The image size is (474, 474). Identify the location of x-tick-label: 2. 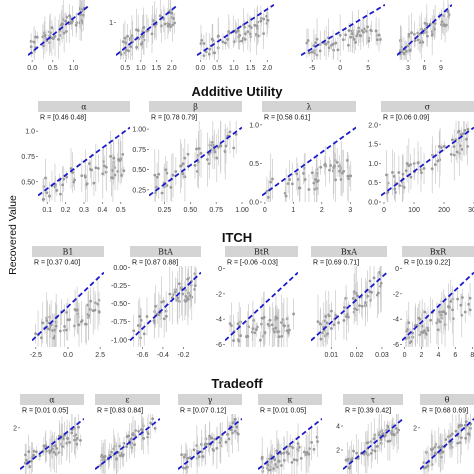
(322, 210).